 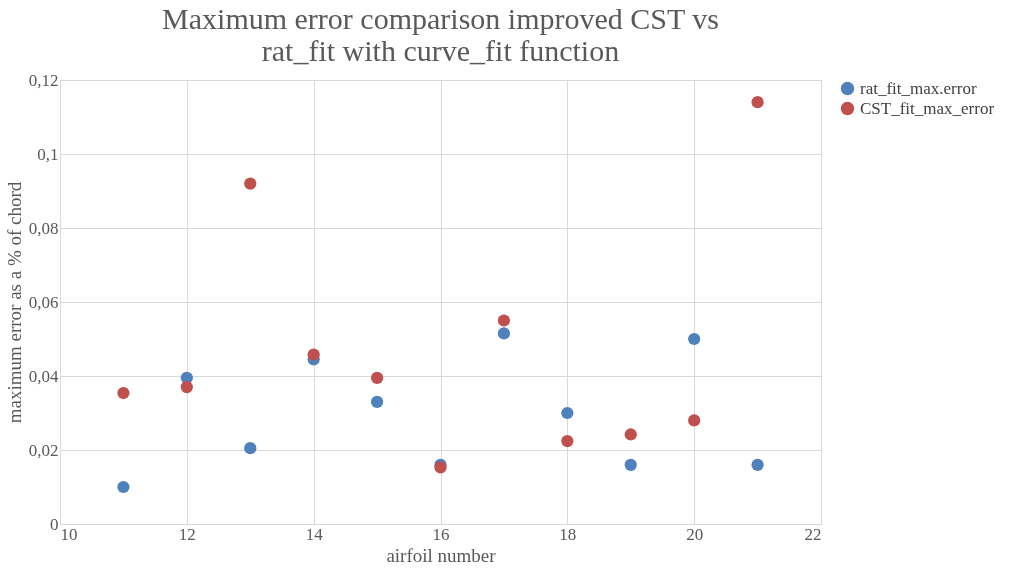 I want to click on x-tick-label: 20, so click(x=695, y=534).